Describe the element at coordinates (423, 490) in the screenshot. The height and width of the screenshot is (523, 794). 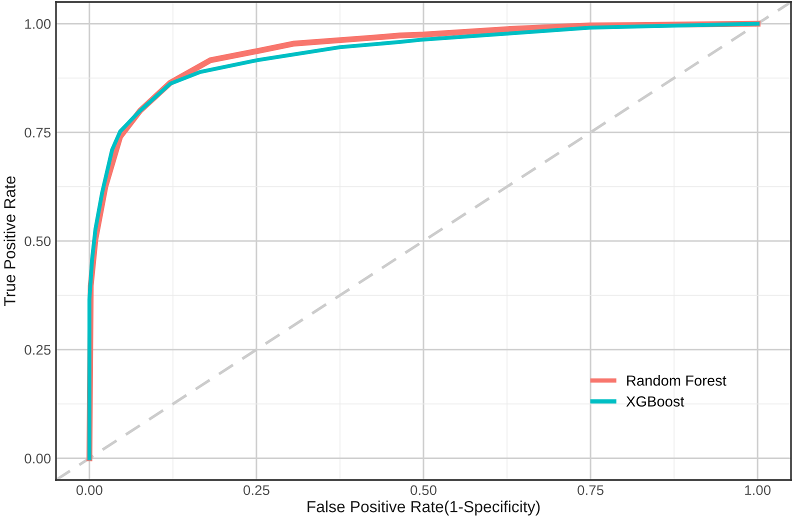
I see `x-tick-label: 0.50` at that location.